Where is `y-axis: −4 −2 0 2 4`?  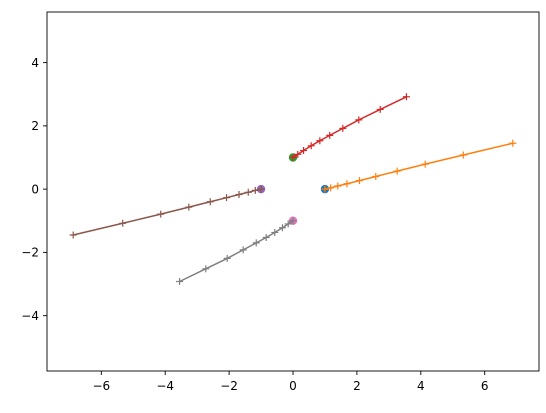 y-axis: −4 −2 0 2 4 is located at coordinates (34, 189).